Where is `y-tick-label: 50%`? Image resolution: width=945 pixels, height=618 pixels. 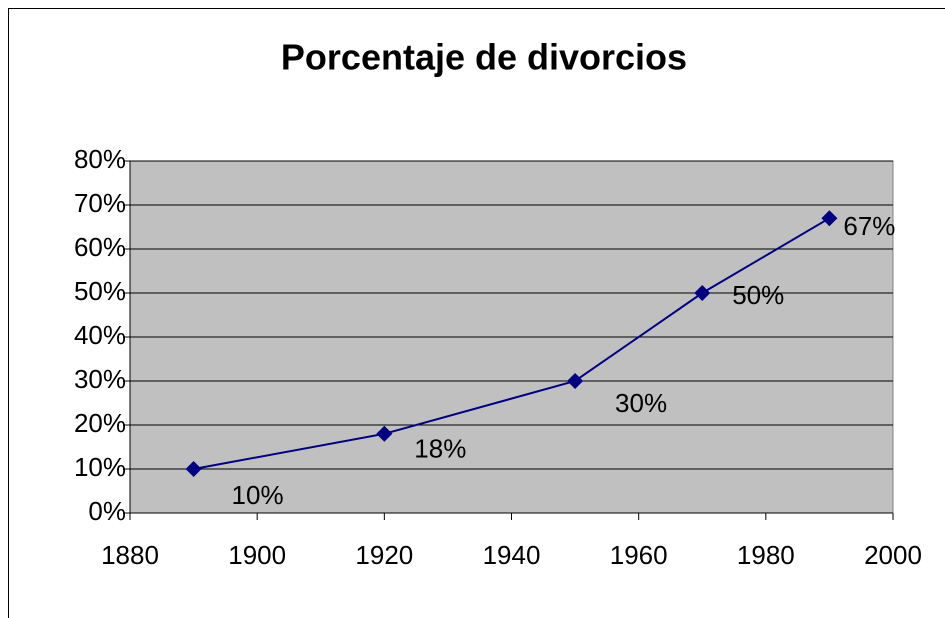 y-tick-label: 50% is located at coordinates (100, 291).